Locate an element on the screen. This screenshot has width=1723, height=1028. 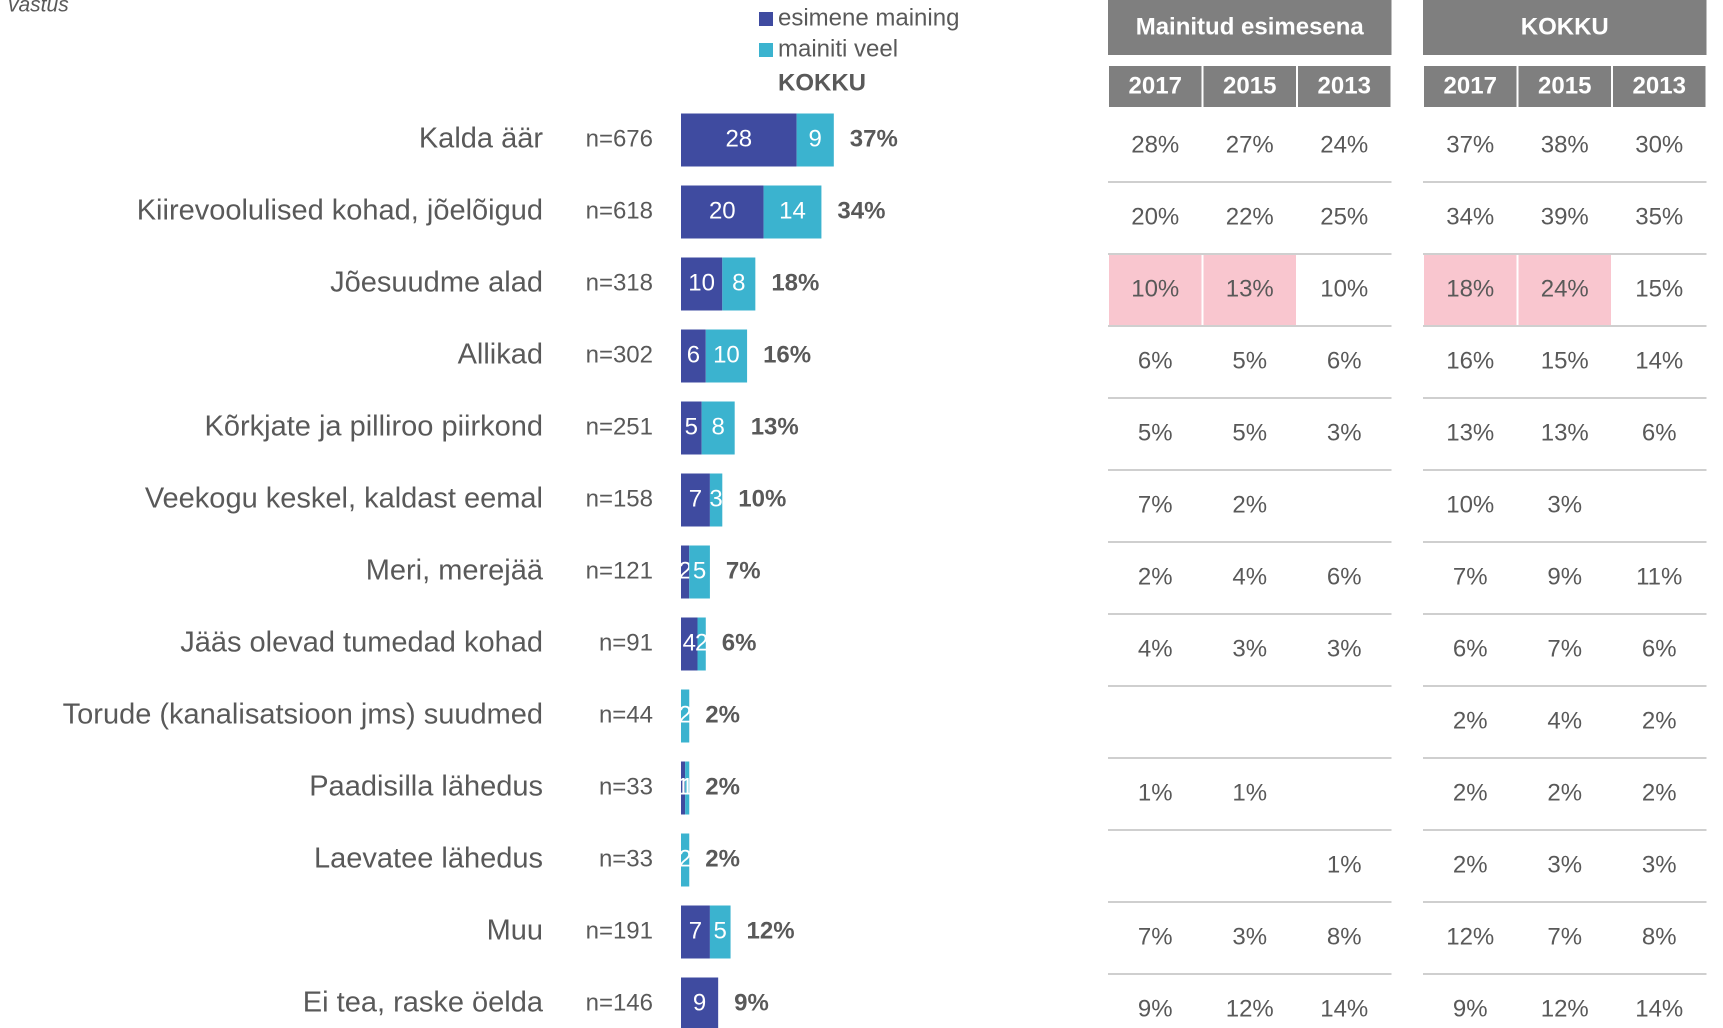
header-note: vastus is located at coordinates (38, 8).